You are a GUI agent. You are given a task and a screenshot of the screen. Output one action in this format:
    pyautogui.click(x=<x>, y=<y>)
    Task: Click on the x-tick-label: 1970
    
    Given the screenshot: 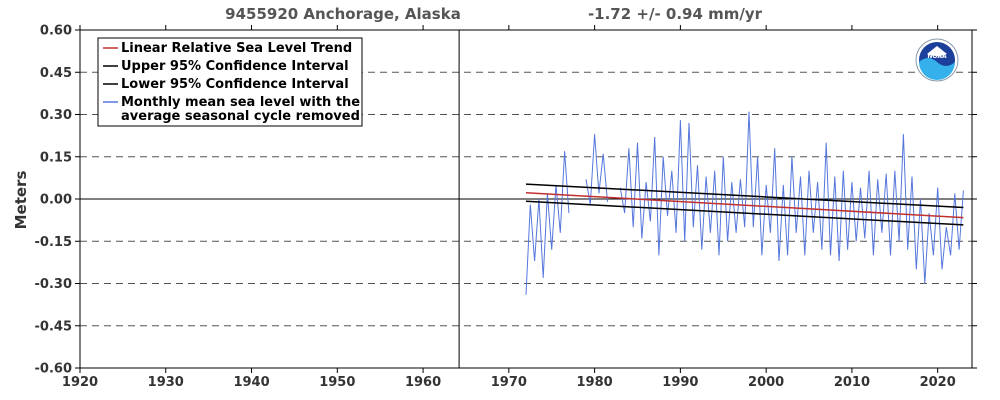 What is the action you would take?
    pyautogui.click(x=509, y=382)
    